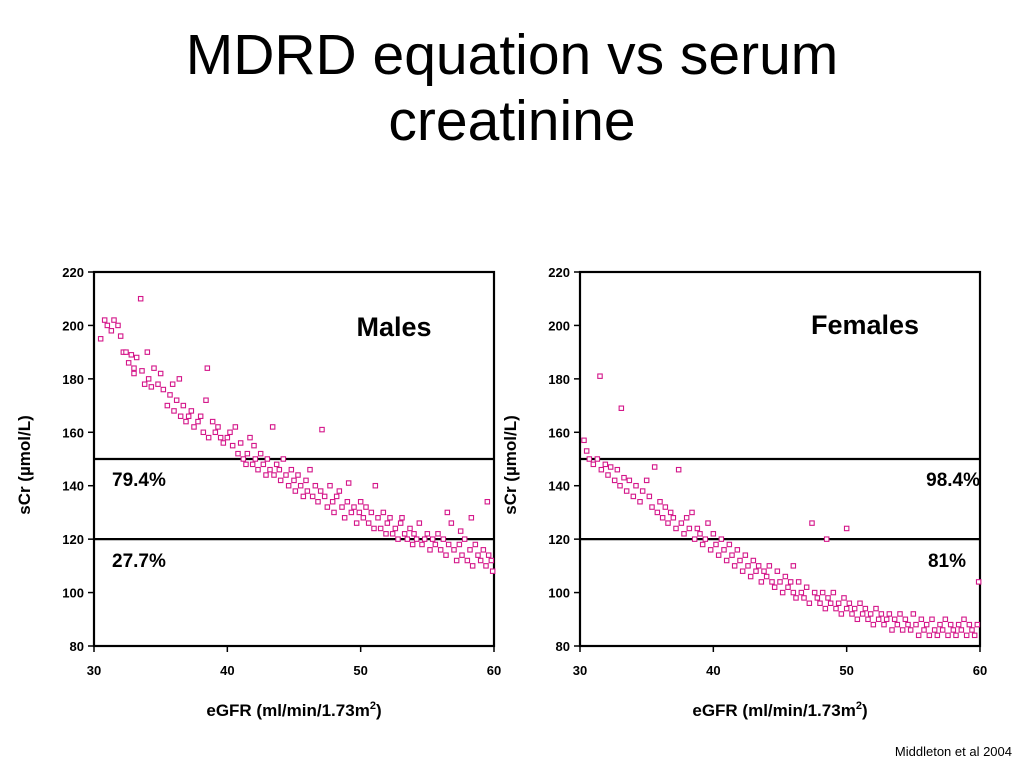 This screenshot has height=768, width=1024. What do you see at coordinates (559, 432) in the screenshot?
I see `y-tick-label: 160` at bounding box center [559, 432].